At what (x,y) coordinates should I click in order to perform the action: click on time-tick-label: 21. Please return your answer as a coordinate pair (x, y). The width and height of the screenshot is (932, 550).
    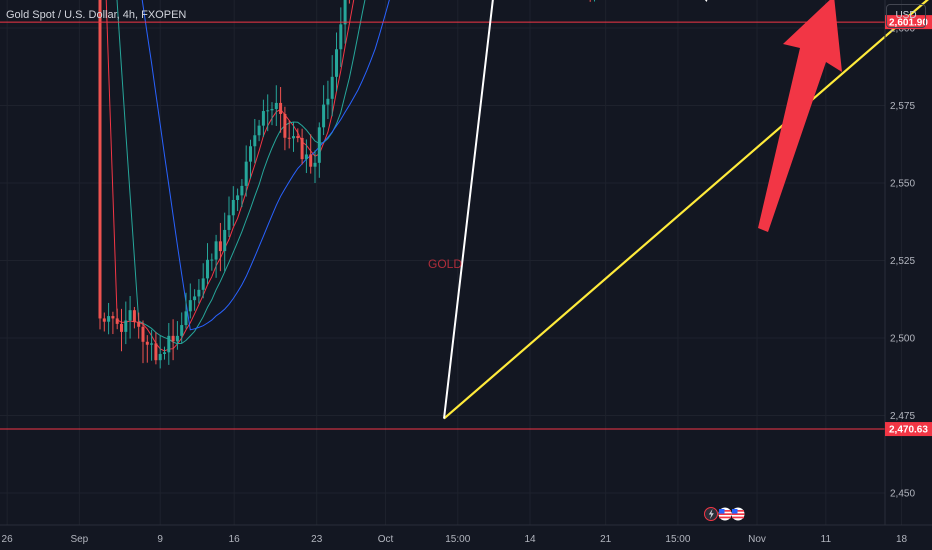
    Looking at the image, I should click on (606, 539).